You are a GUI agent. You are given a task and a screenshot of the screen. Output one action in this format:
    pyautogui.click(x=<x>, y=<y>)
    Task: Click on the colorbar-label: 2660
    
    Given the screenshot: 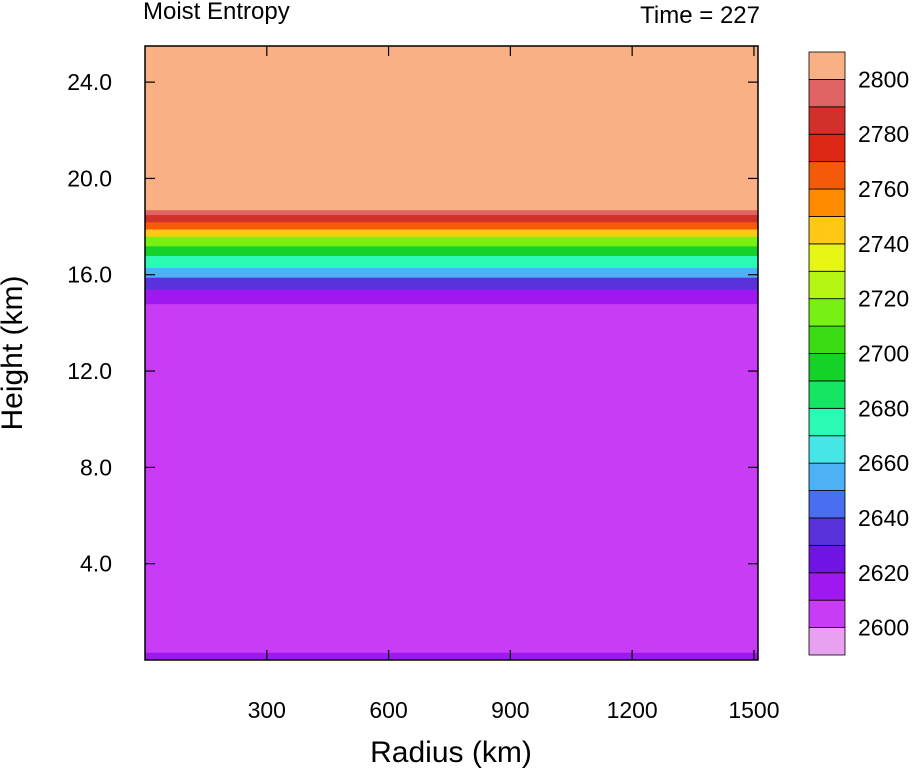 What is the action you would take?
    pyautogui.click(x=883, y=463)
    